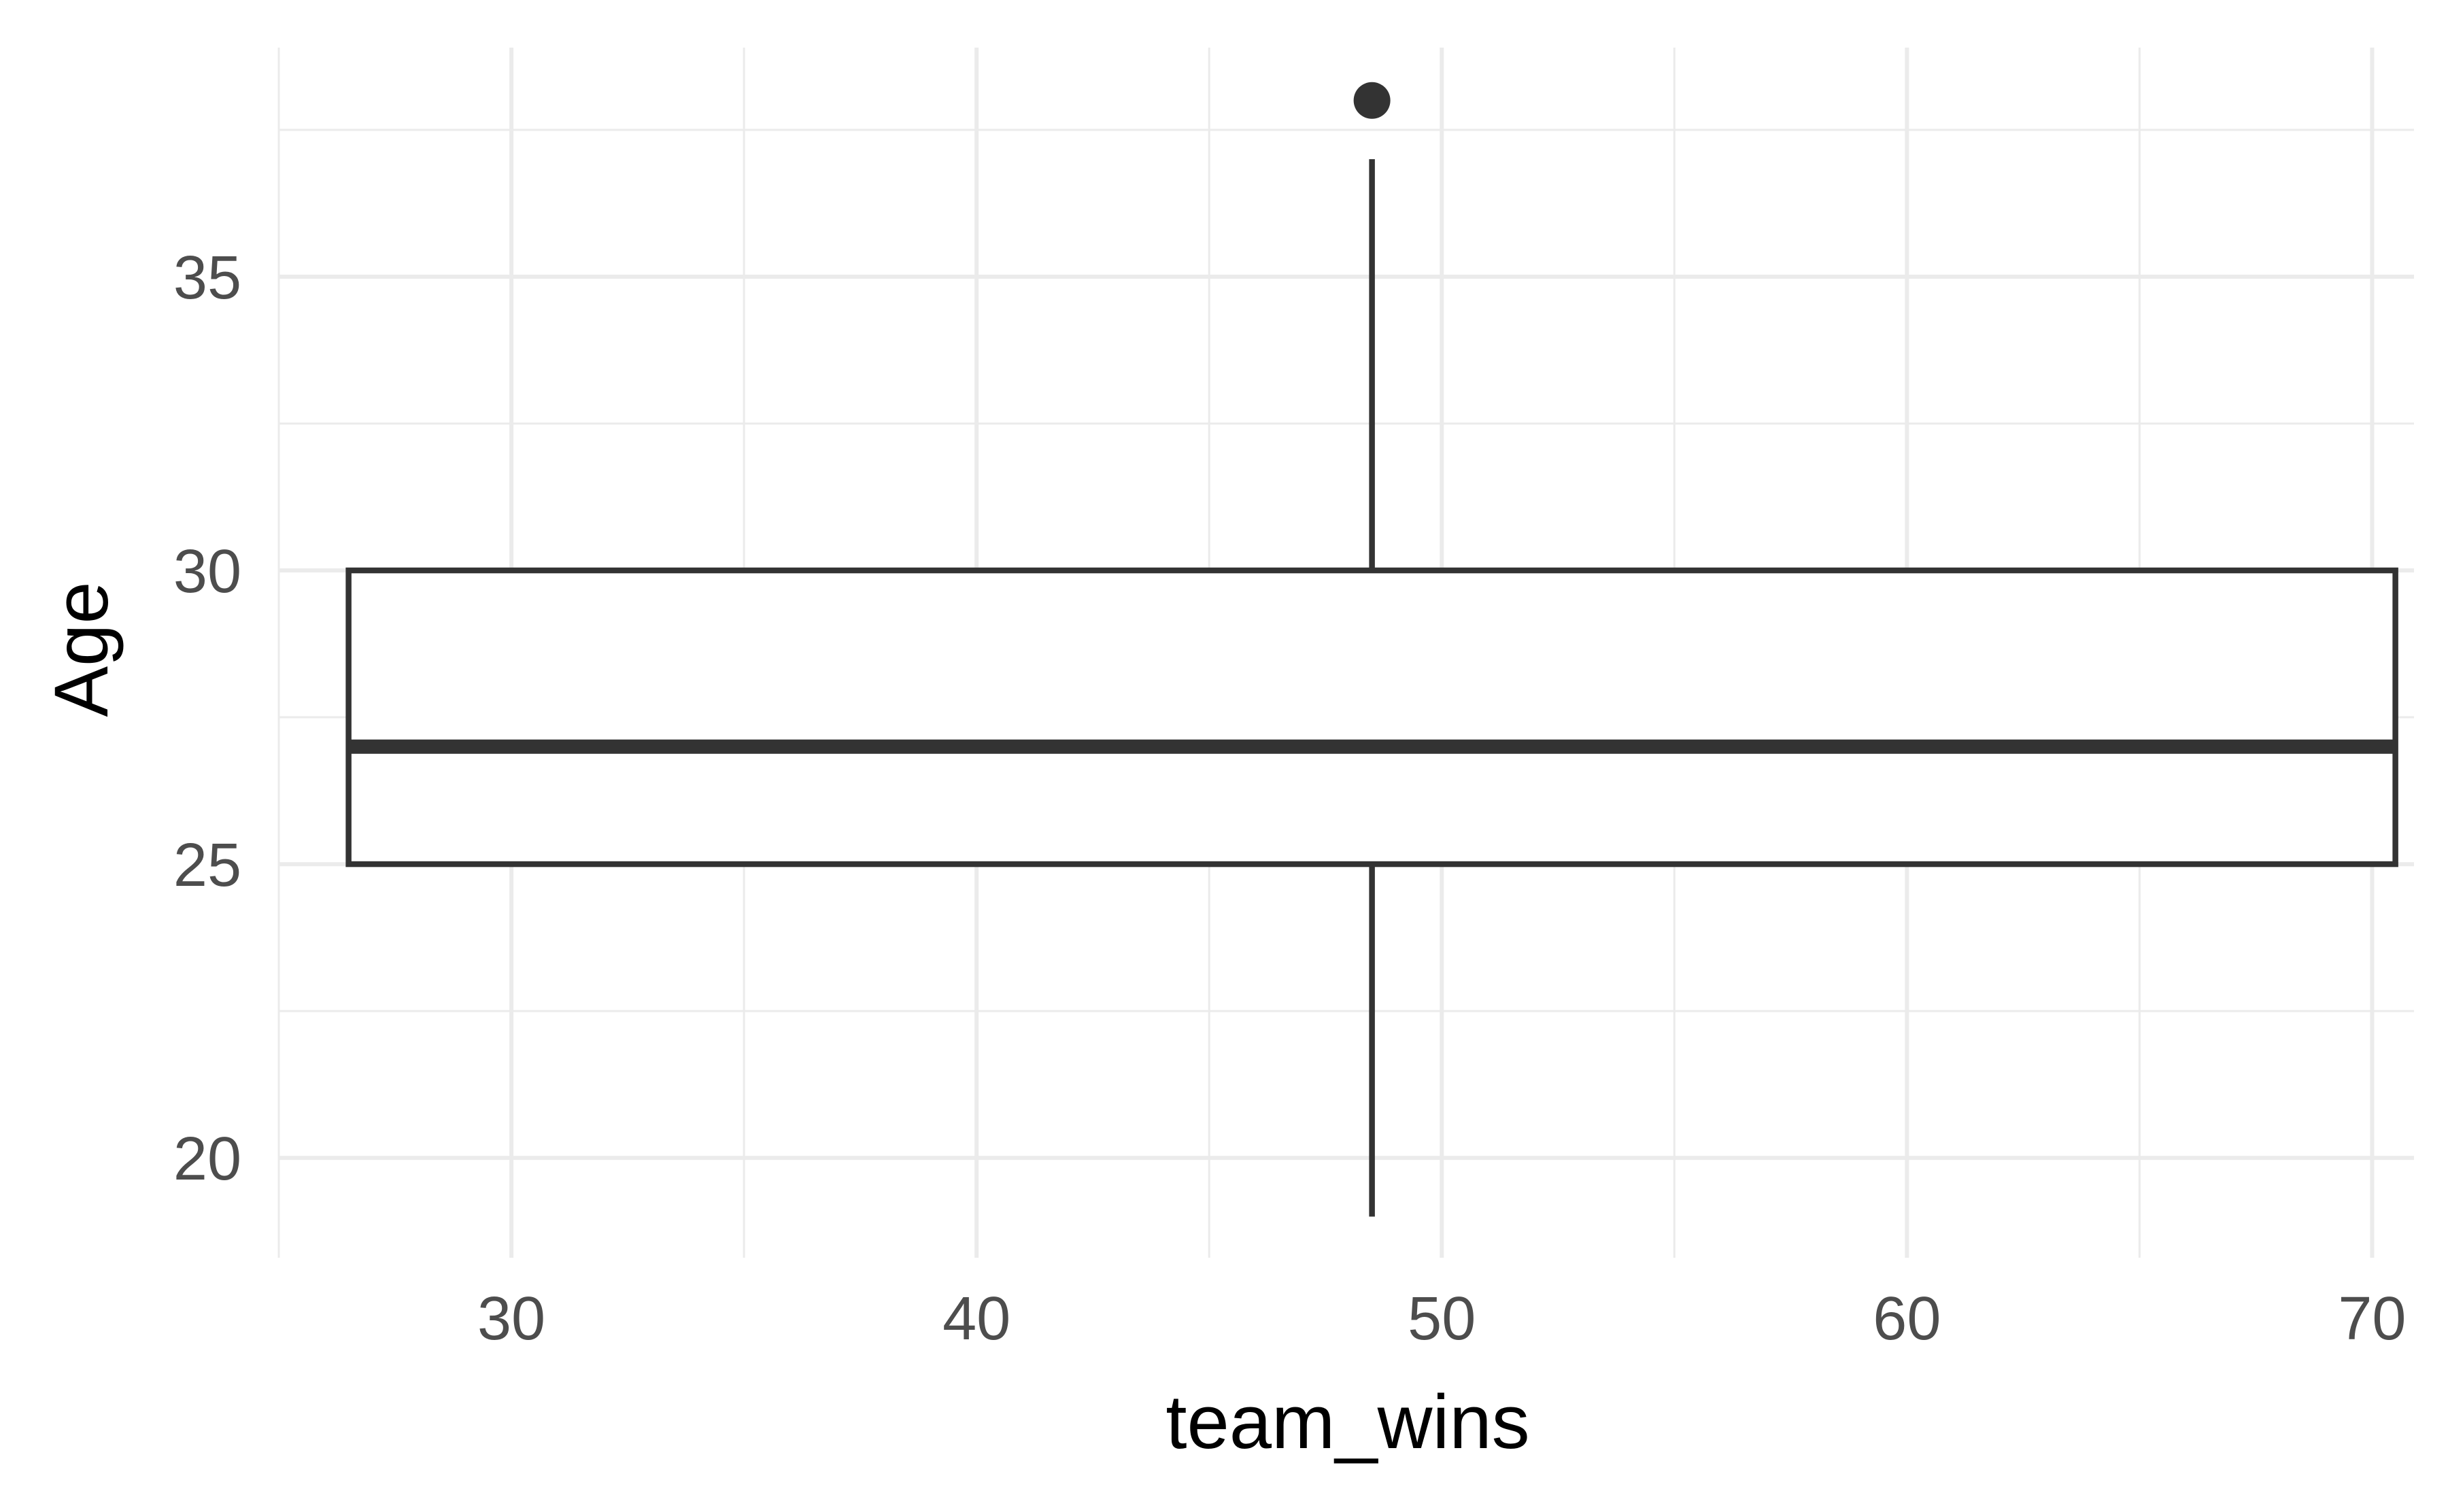 This screenshot has width=2448, height=1512. What do you see at coordinates (976, 1319) in the screenshot?
I see `x-tick-label: 40` at bounding box center [976, 1319].